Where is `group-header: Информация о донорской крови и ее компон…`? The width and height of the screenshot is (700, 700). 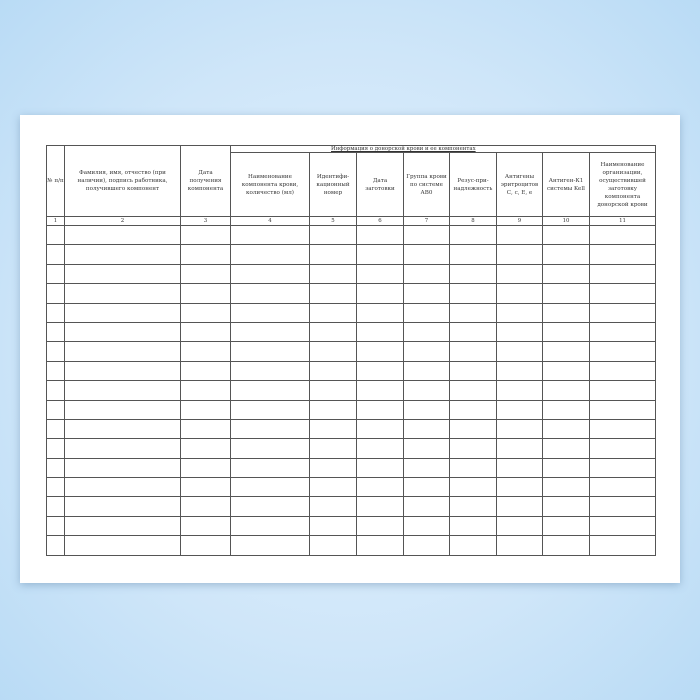
group-header: Информация о донорской крови и ее компон… is located at coordinates (443, 149).